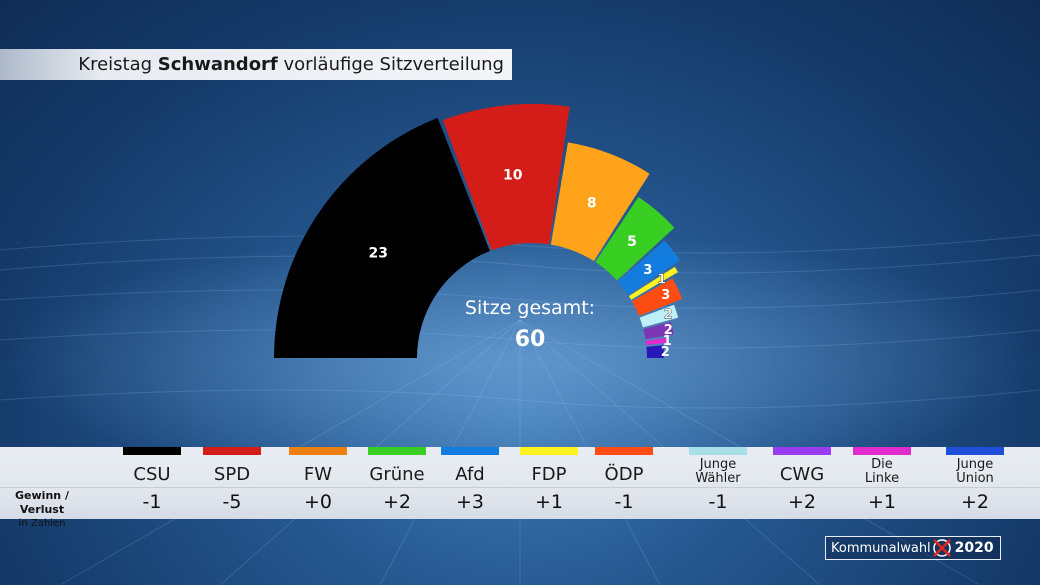 This screenshot has height=585, width=1040. I want to click on center-label: Sitze gesamt:, so click(530, 308).